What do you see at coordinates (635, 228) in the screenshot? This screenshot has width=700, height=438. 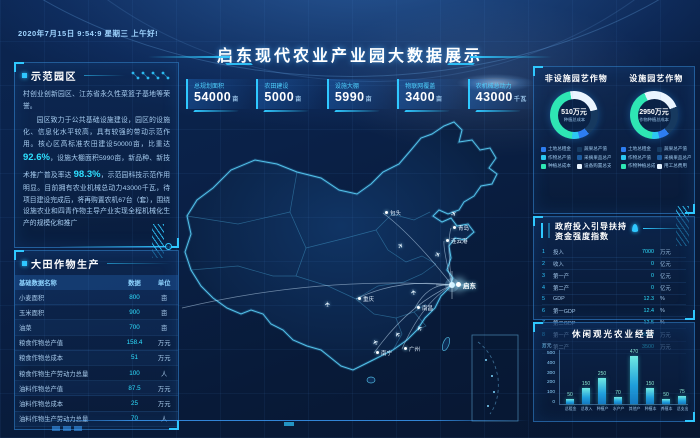 I see `water-drop-icon` at bounding box center [635, 228].